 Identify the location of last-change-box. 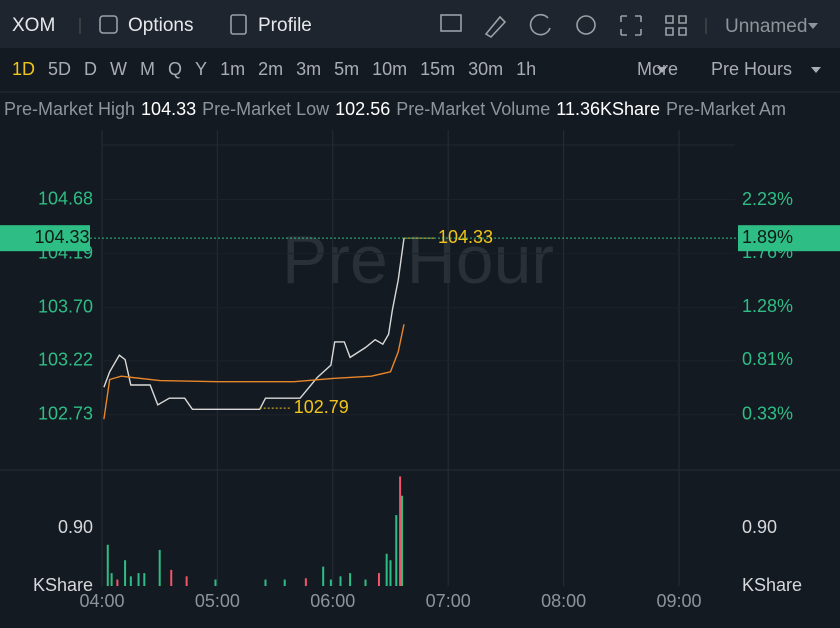
(789, 238).